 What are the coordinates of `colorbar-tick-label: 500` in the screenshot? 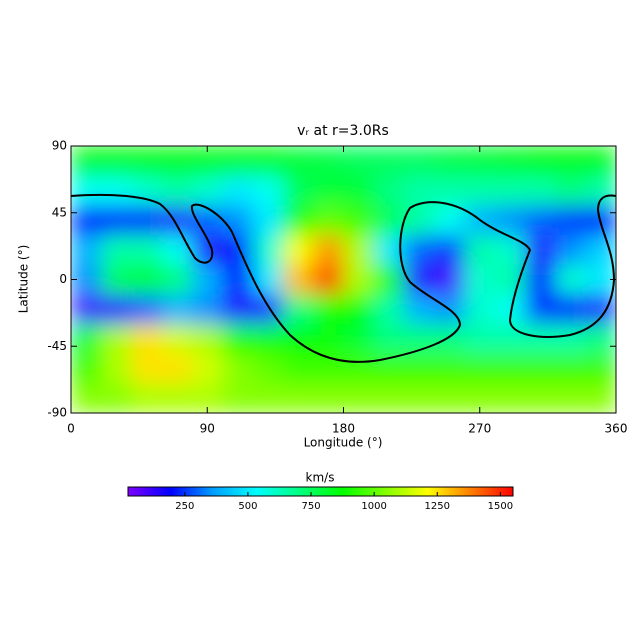 It's located at (247, 506).